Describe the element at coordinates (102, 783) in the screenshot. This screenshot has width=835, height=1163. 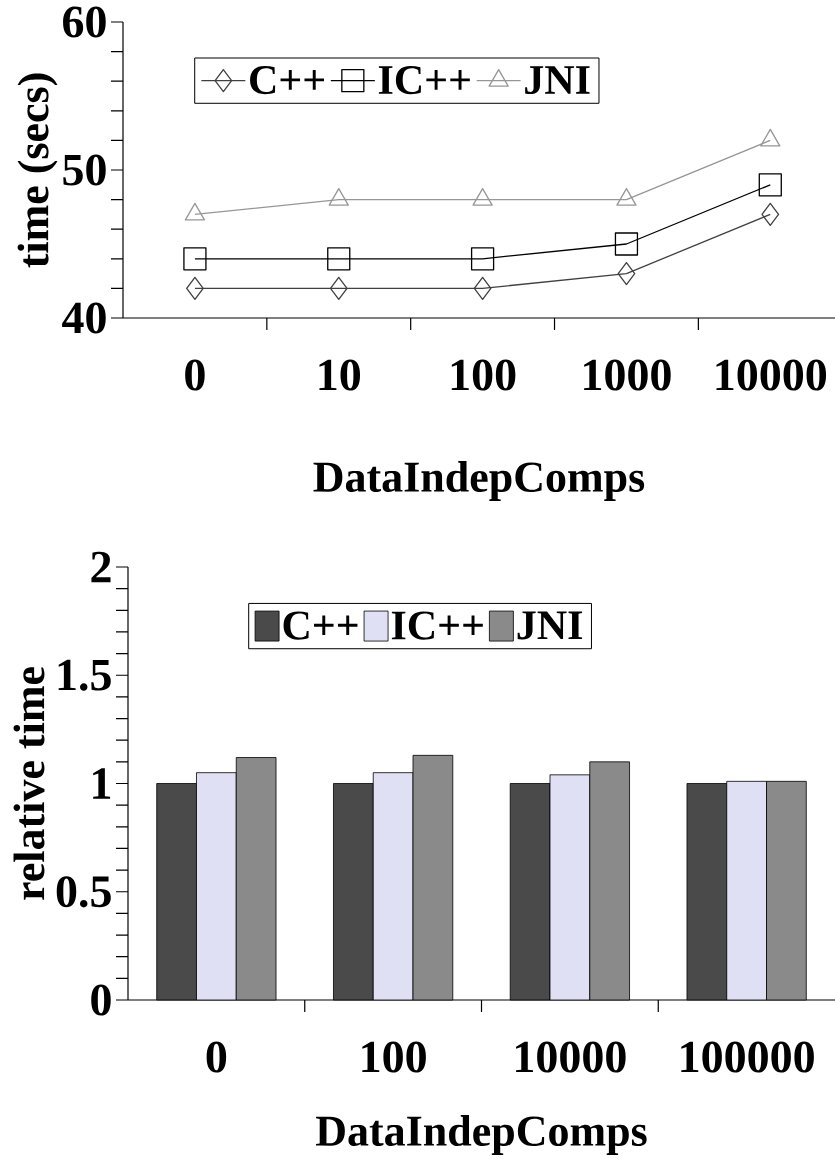
I see `y-tick-label: 1` at that location.